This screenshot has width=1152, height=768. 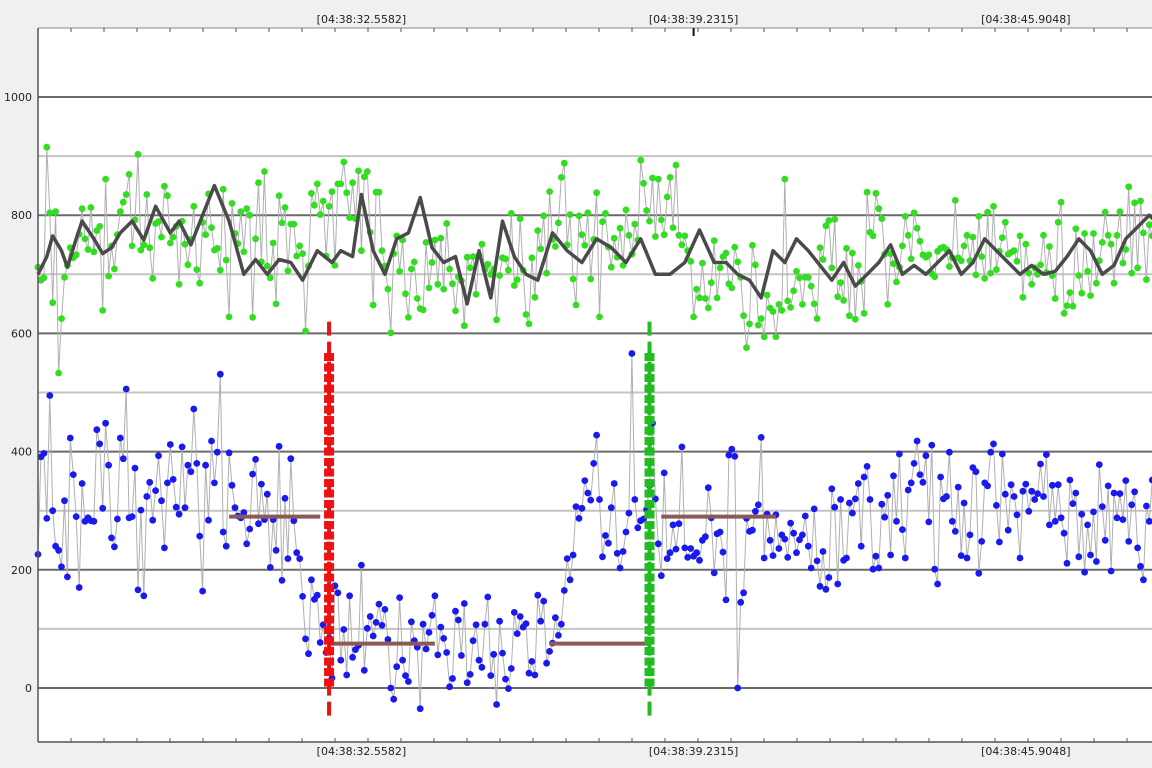 What do you see at coordinates (21, 570) in the screenshot?
I see `y-tick-label: 200` at bounding box center [21, 570].